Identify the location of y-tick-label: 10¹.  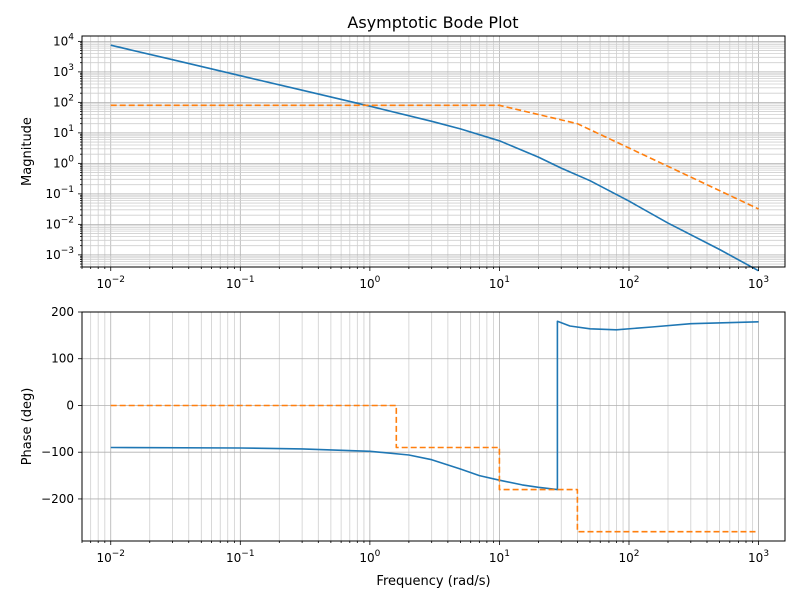
(63, 132).